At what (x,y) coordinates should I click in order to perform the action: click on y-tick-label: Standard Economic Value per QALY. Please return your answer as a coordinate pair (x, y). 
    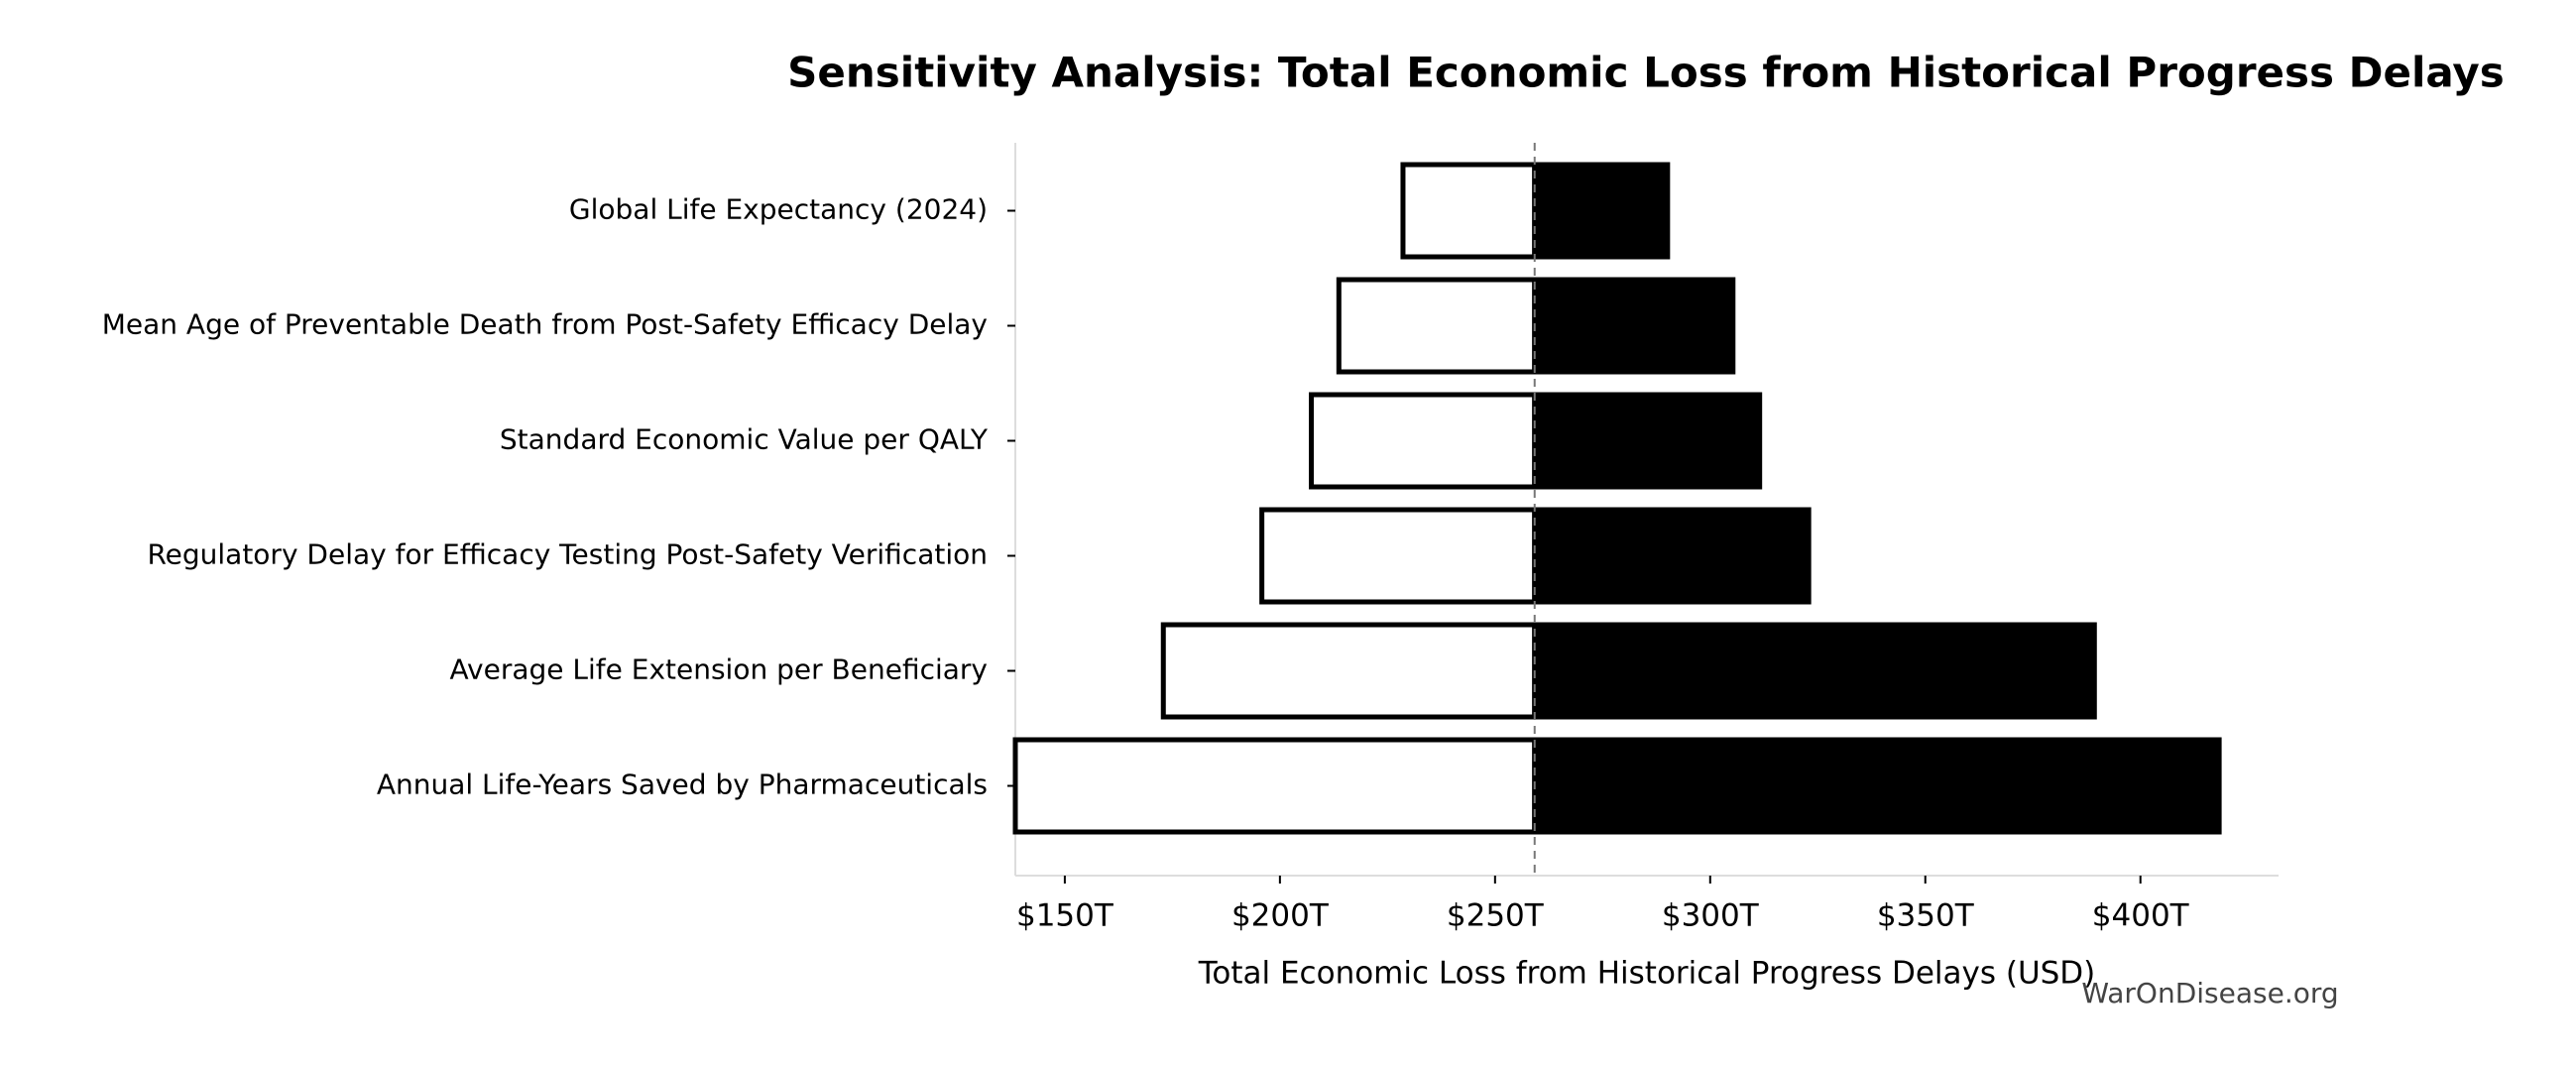
    Looking at the image, I should click on (744, 439).